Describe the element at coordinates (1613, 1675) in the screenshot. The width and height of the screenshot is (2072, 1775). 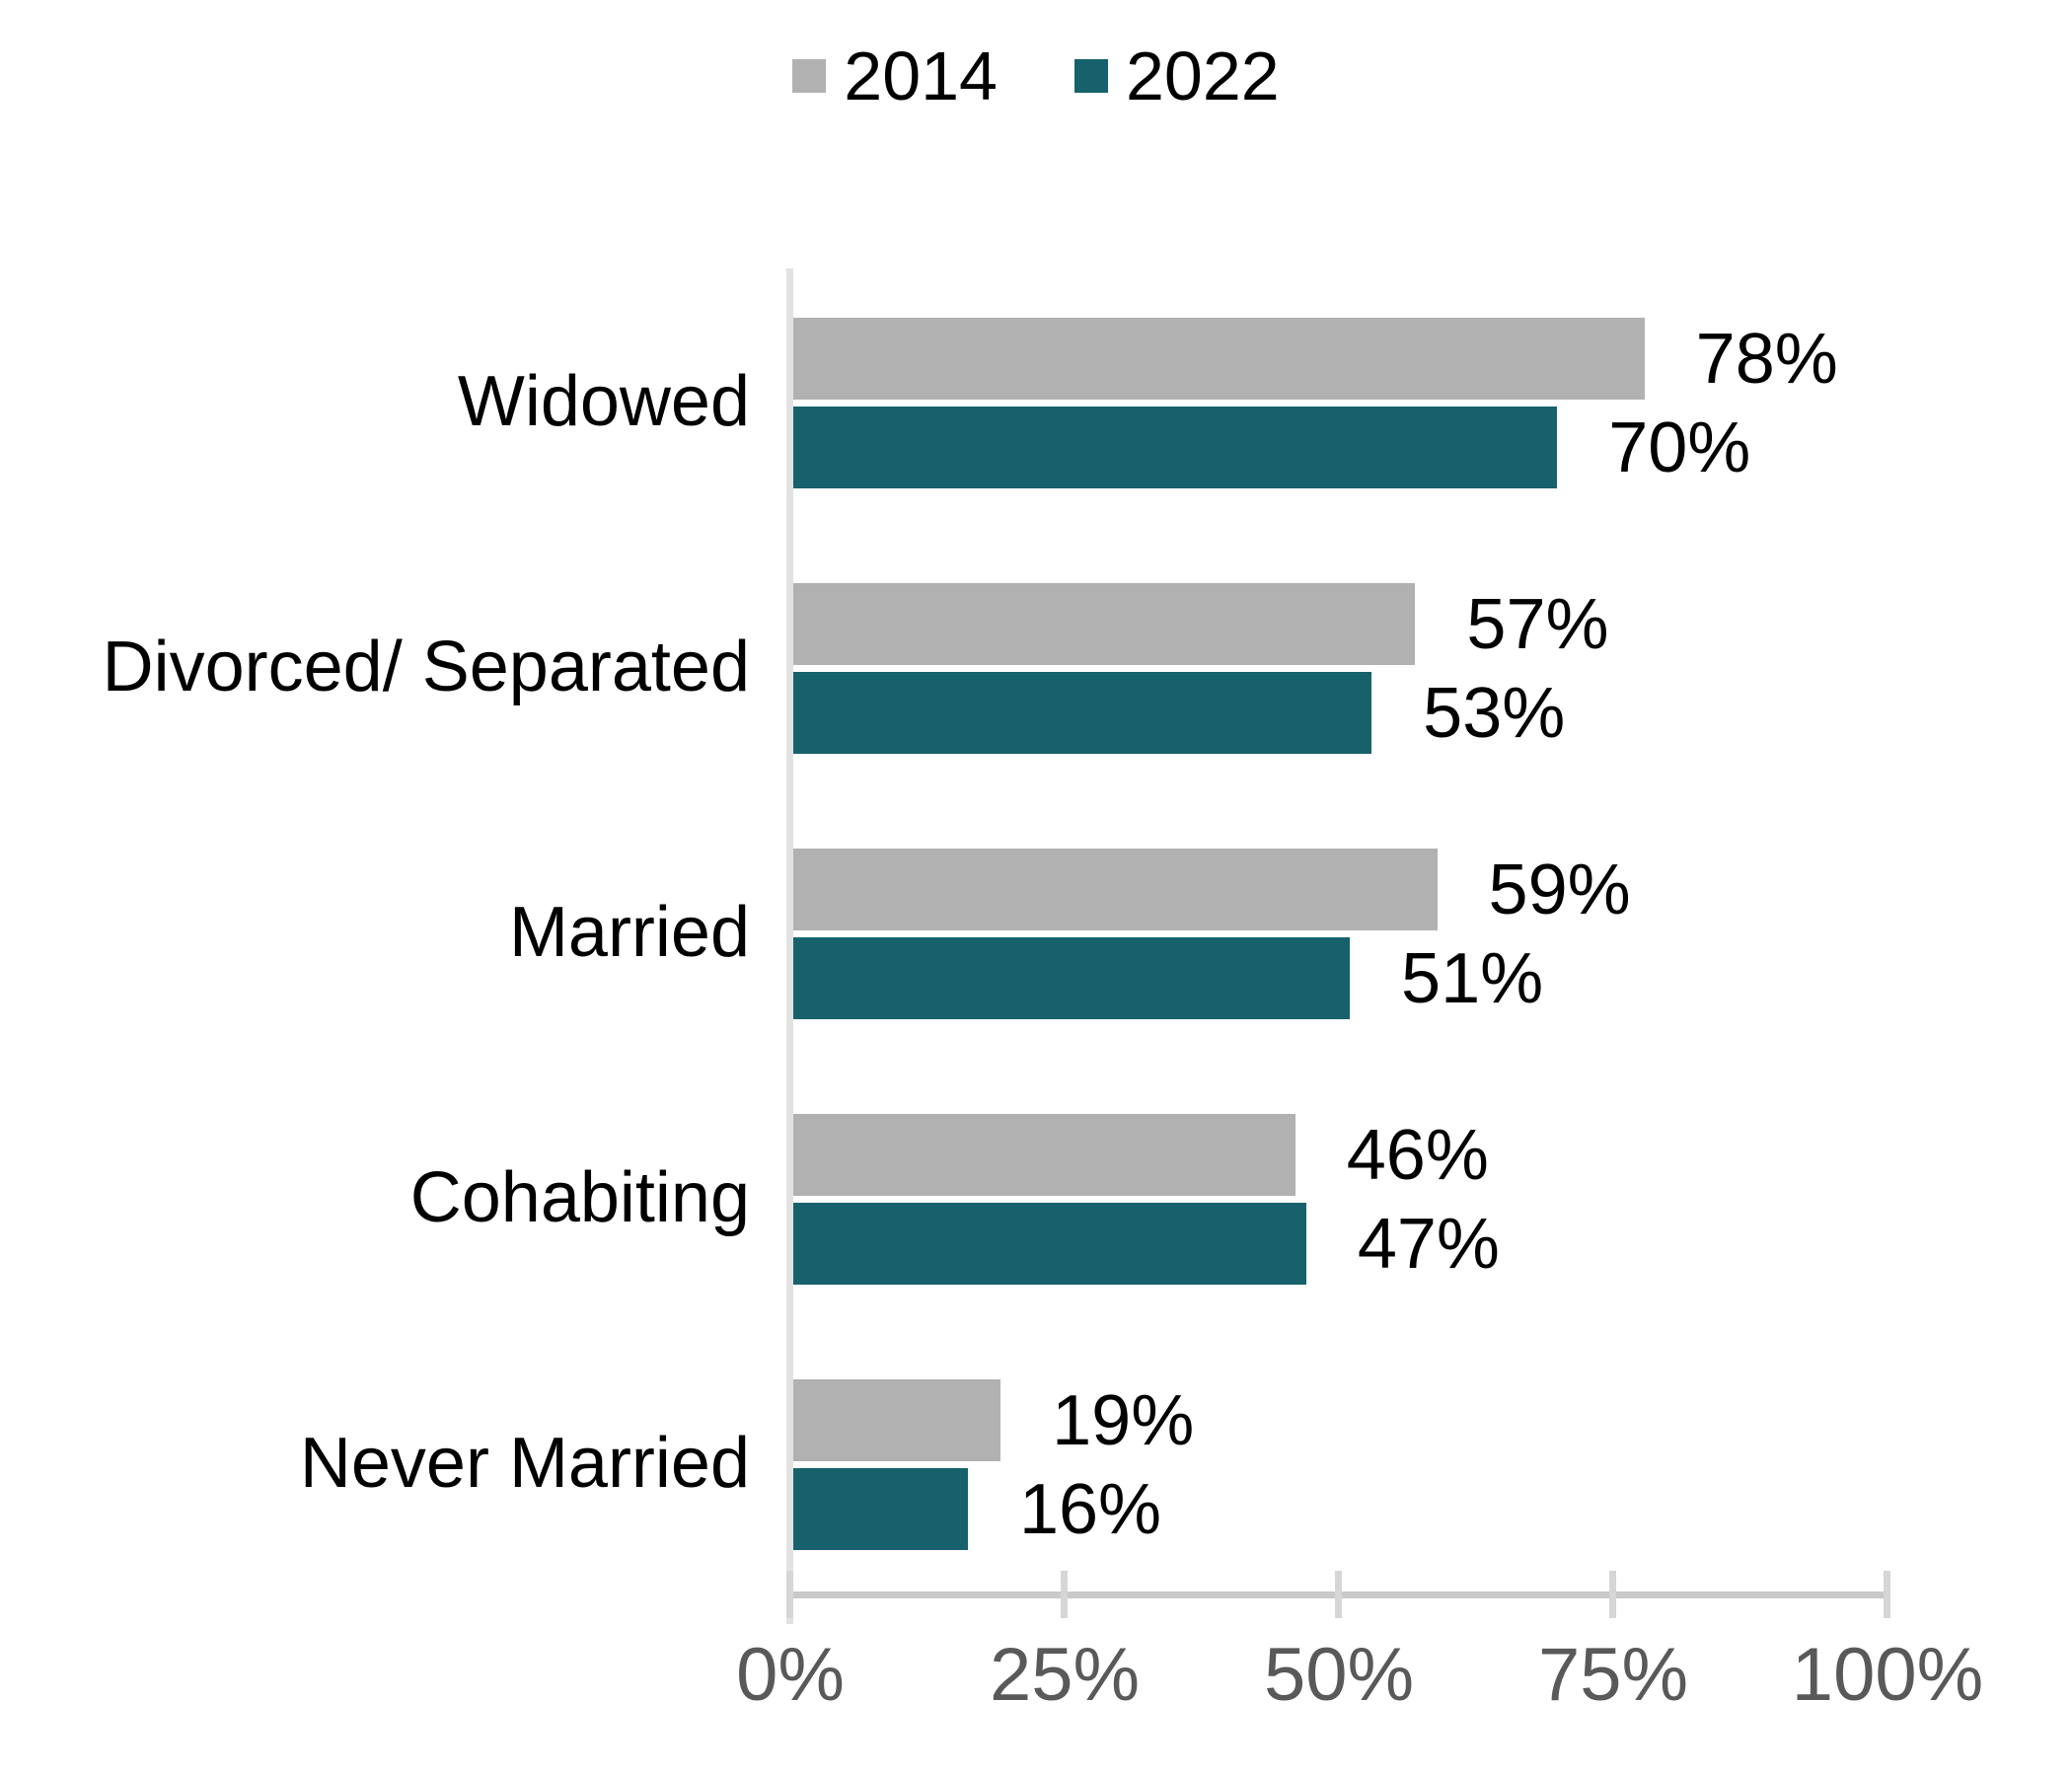
I see `x-axis-tick-label: 75%` at that location.